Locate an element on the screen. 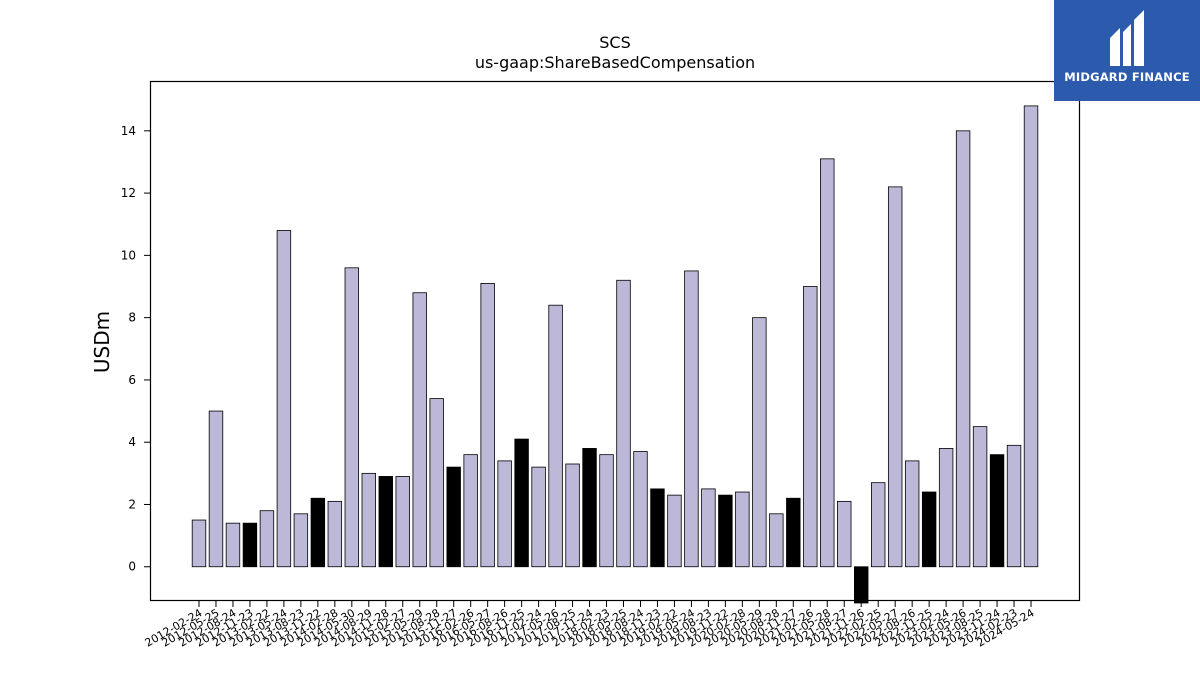 This screenshot has width=1200, height=675. chart-subtitle: us-gaap:ShareBasedCompensation is located at coordinates (615, 62).